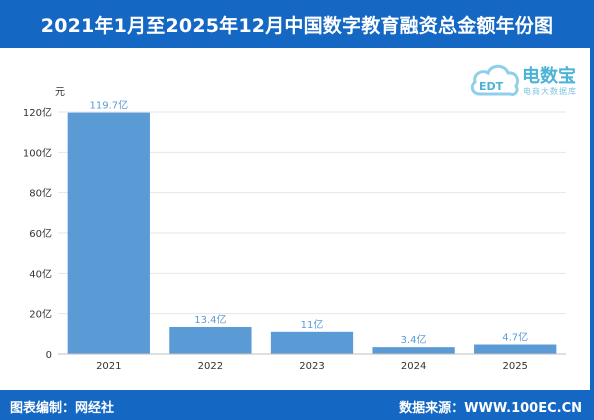 This screenshot has height=420, width=594. What do you see at coordinates (549, 76) in the screenshot?
I see `logo-brand-text: 电数宝` at bounding box center [549, 76].